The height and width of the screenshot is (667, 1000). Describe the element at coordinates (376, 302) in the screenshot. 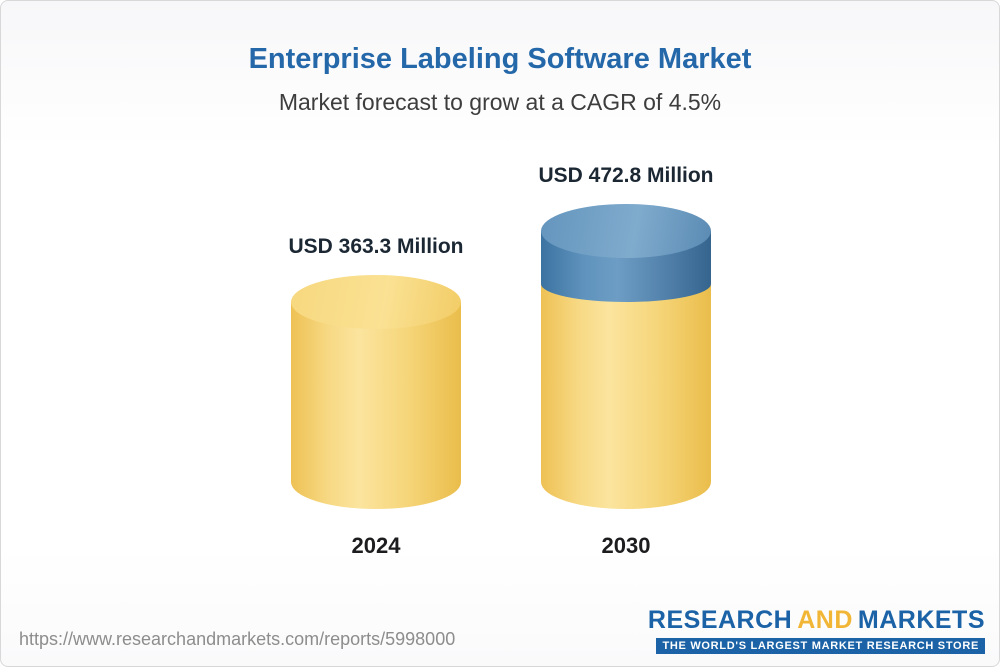

I see `cylinder-top-yellow` at that location.